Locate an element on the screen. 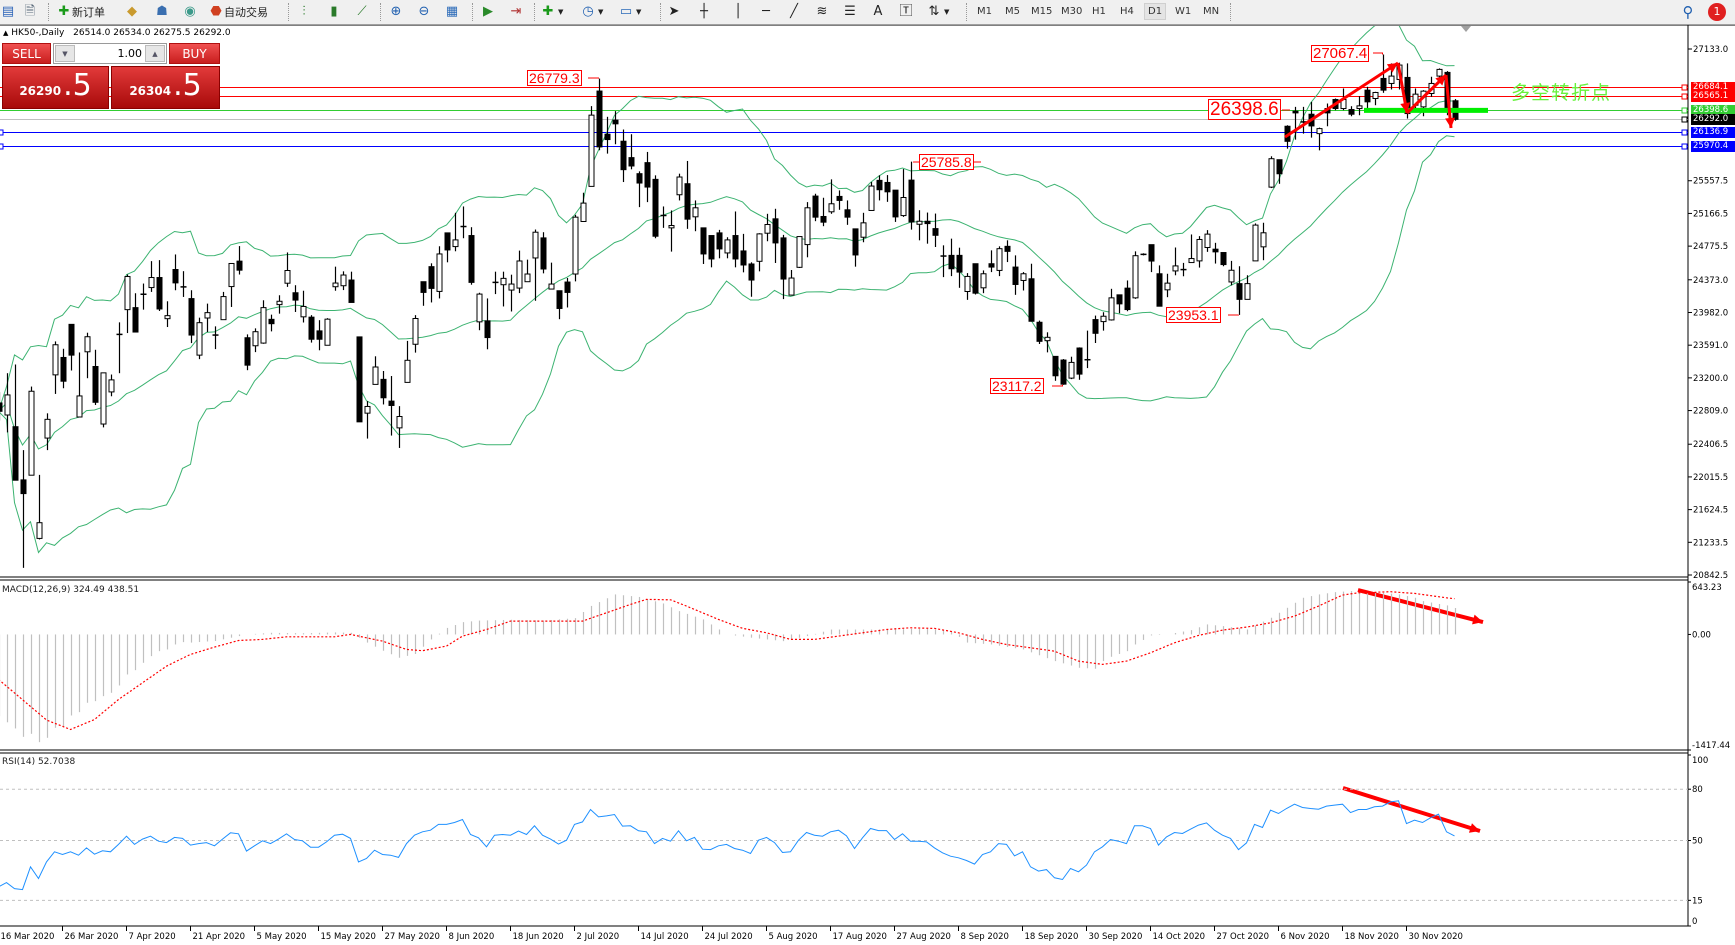 This screenshot has width=1735, height=945. date-tick-label: 6 Nov 2020 is located at coordinates (1305, 937).